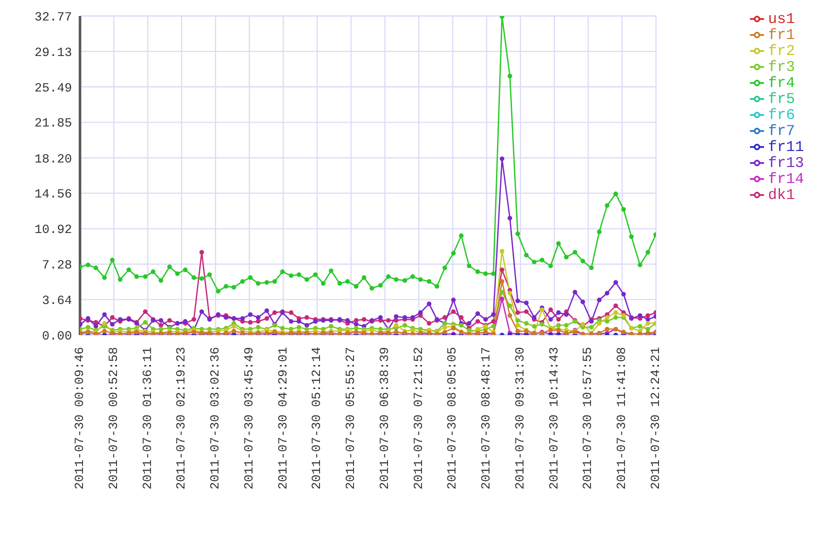  What do you see at coordinates (554, 418) in the screenshot?
I see `x-tick-label: 2011-07-30 10:14:43` at bounding box center [554, 418].